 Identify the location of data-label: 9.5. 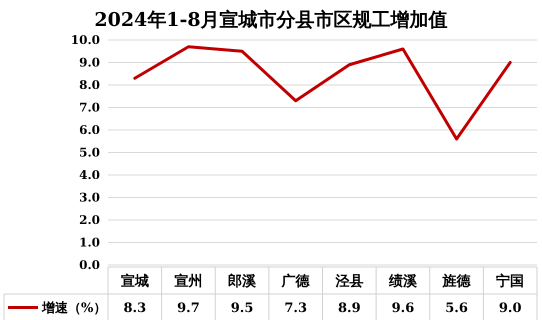
(242, 308).